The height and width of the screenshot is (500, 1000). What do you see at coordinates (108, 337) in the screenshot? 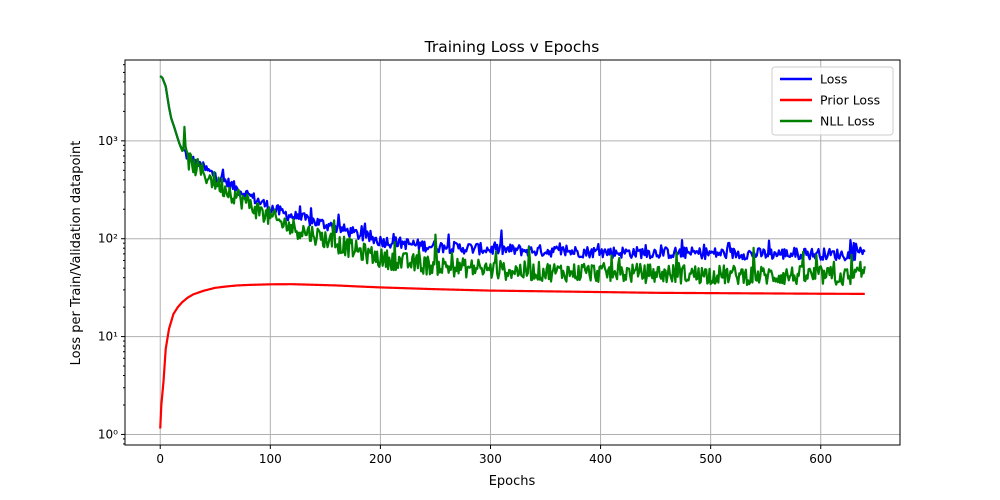
I see `y-tick-label: 10¹` at bounding box center [108, 337].